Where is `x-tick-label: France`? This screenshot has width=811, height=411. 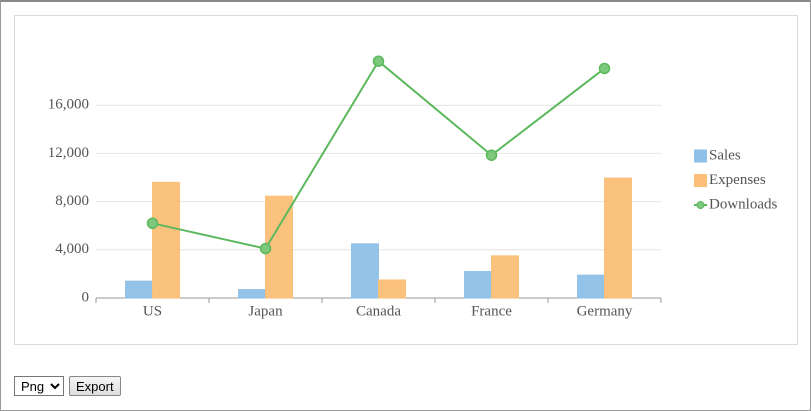
x-tick-label: France is located at coordinates (491, 311).